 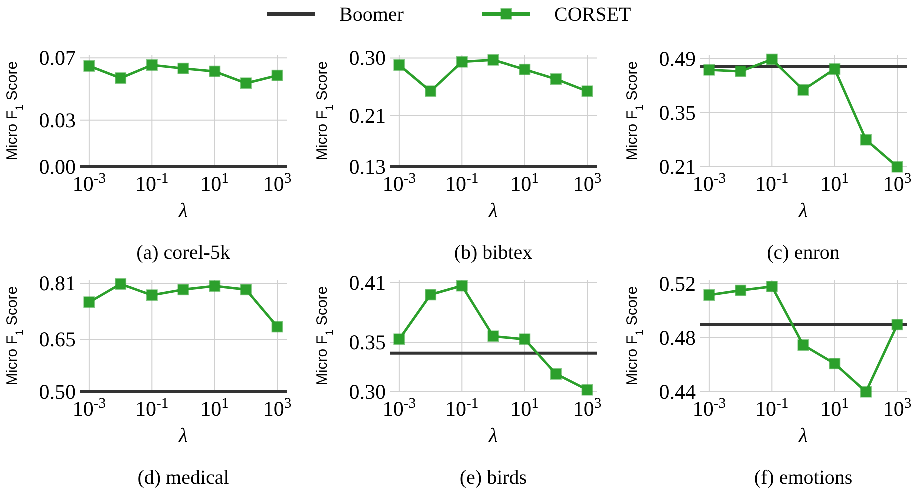 I want to click on y-tick-label: 0.00, so click(x=57, y=167).